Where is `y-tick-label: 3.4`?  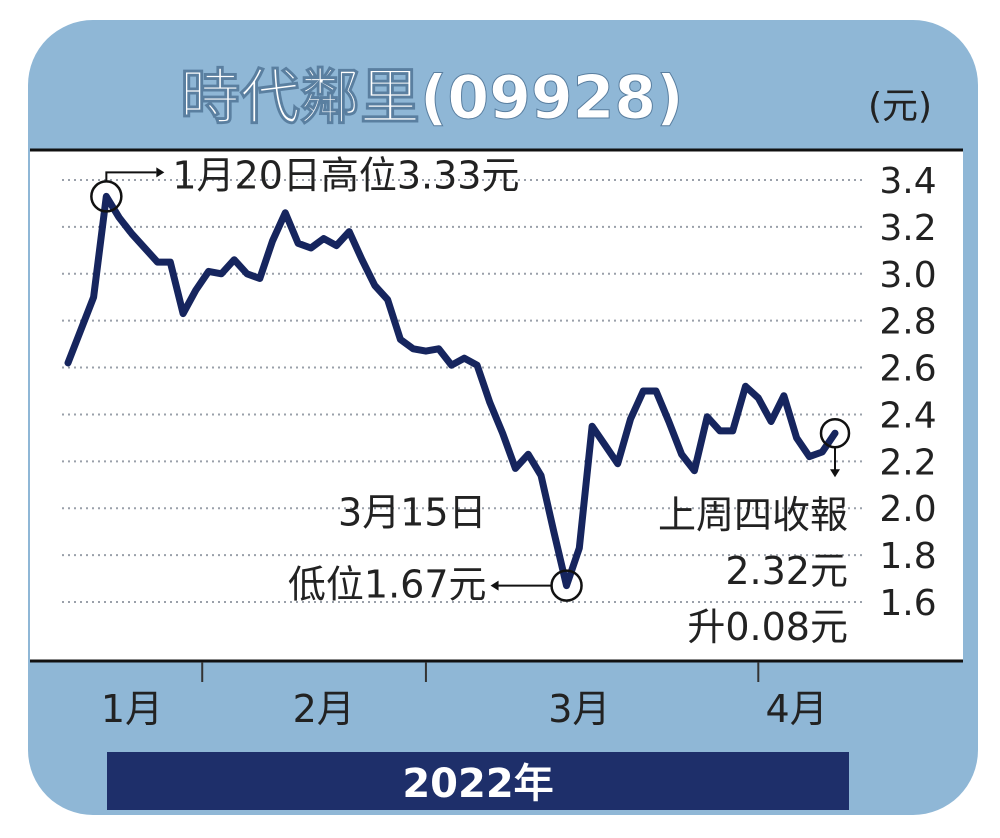
y-tick-label: 3.4 is located at coordinates (907, 181).